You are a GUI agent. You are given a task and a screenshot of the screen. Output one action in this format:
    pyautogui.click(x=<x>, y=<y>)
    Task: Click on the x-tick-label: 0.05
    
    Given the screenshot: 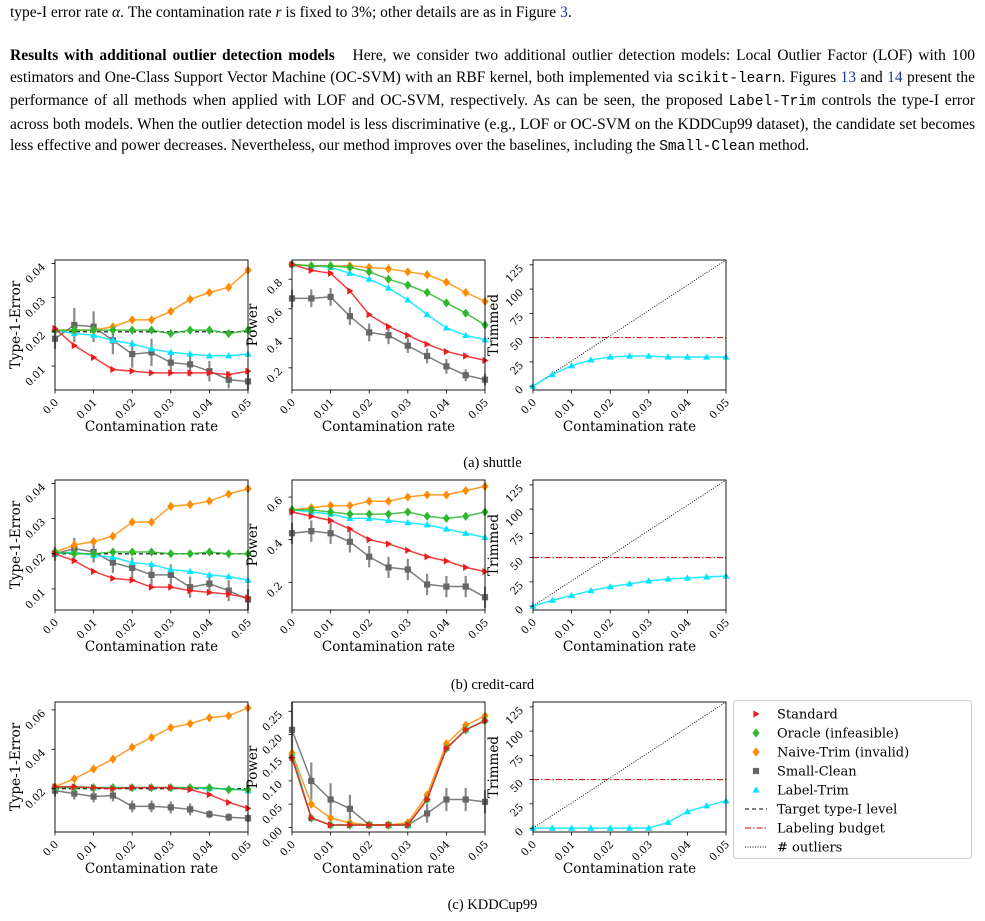 What is the action you would take?
    pyautogui.click(x=241, y=851)
    